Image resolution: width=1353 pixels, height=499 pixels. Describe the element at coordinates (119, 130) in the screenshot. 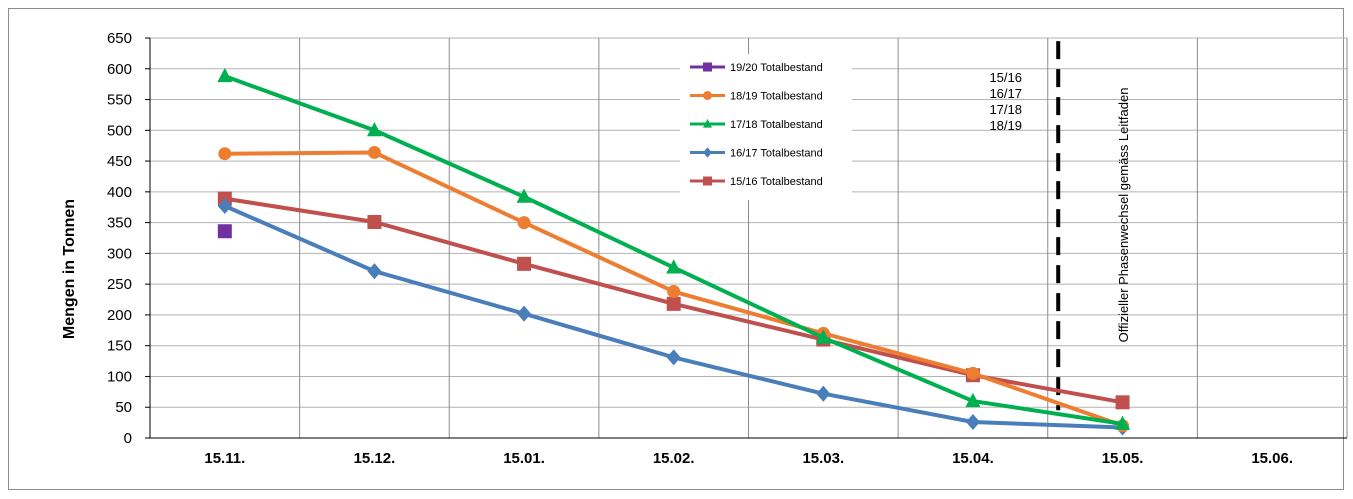

I see `y-tick-label: 500` at that location.